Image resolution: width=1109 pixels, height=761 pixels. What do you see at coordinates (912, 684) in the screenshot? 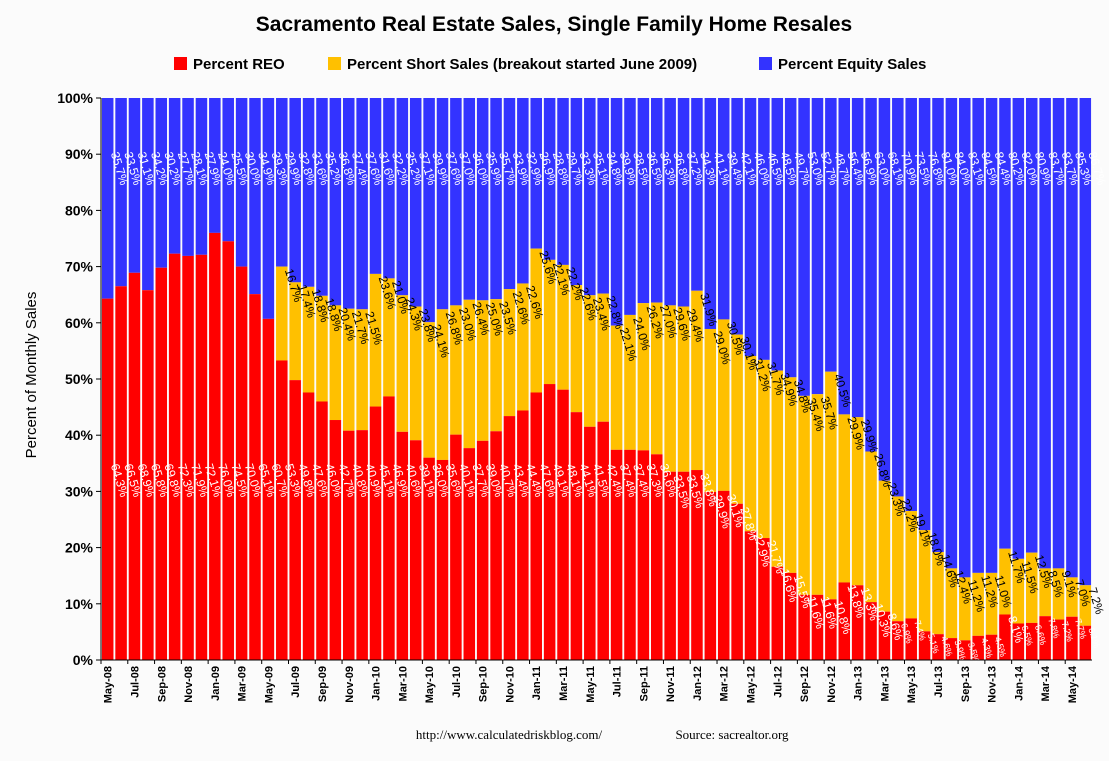
I see `x-tick-label: May-13` at bounding box center [912, 684].